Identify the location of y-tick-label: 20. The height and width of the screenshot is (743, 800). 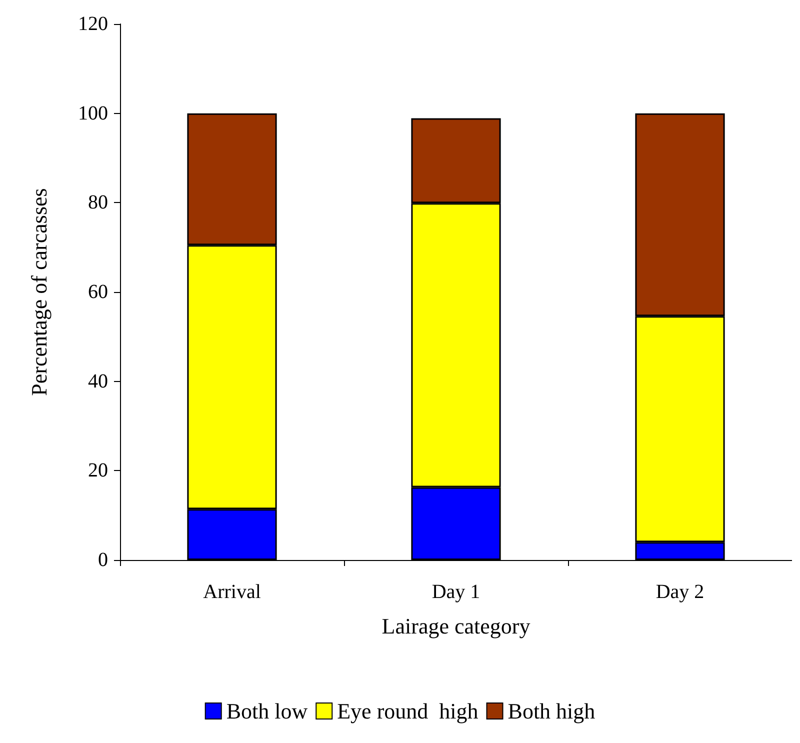
(98, 471).